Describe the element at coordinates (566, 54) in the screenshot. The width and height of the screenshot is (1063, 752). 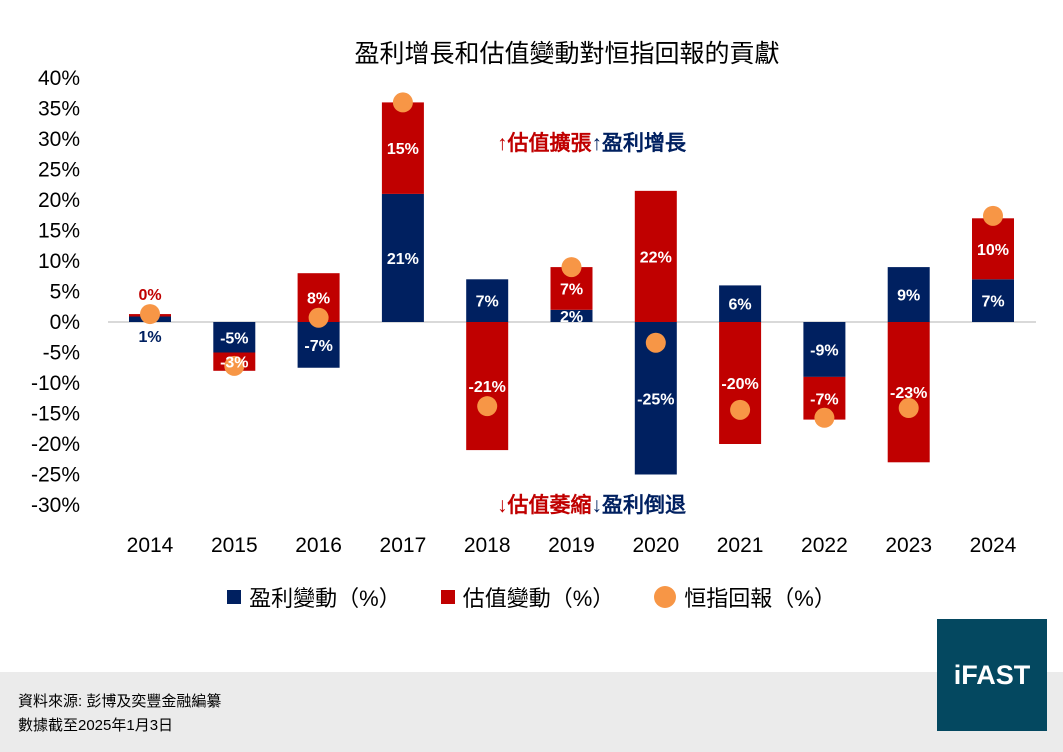
I see `chart-title: 盈利增長和估值變動對恒指回報的貢獻` at that location.